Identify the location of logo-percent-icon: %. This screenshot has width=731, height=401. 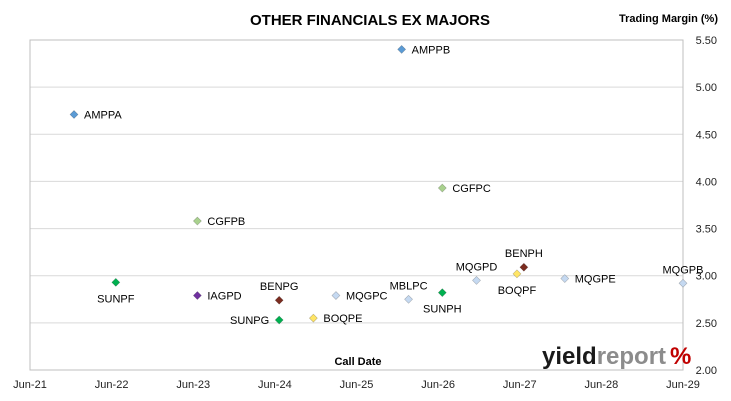
(680, 356).